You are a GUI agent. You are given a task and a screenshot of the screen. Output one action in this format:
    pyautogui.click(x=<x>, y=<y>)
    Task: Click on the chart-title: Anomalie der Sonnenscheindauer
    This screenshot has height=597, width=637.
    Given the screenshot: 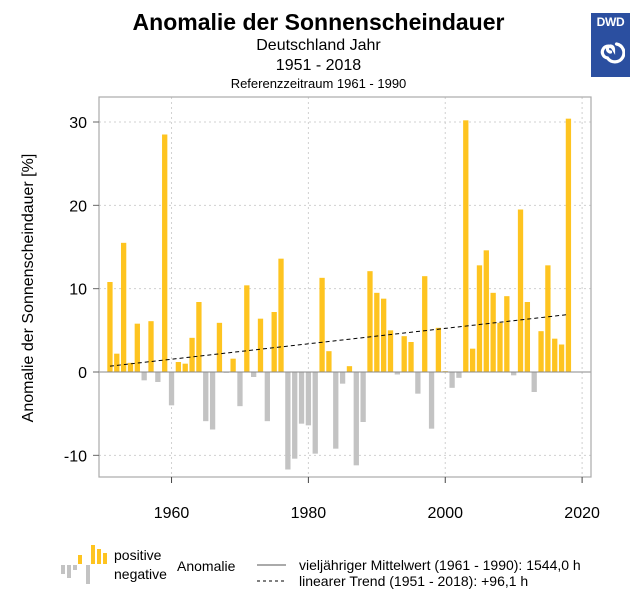 What is the action you would take?
    pyautogui.click(x=318, y=22)
    